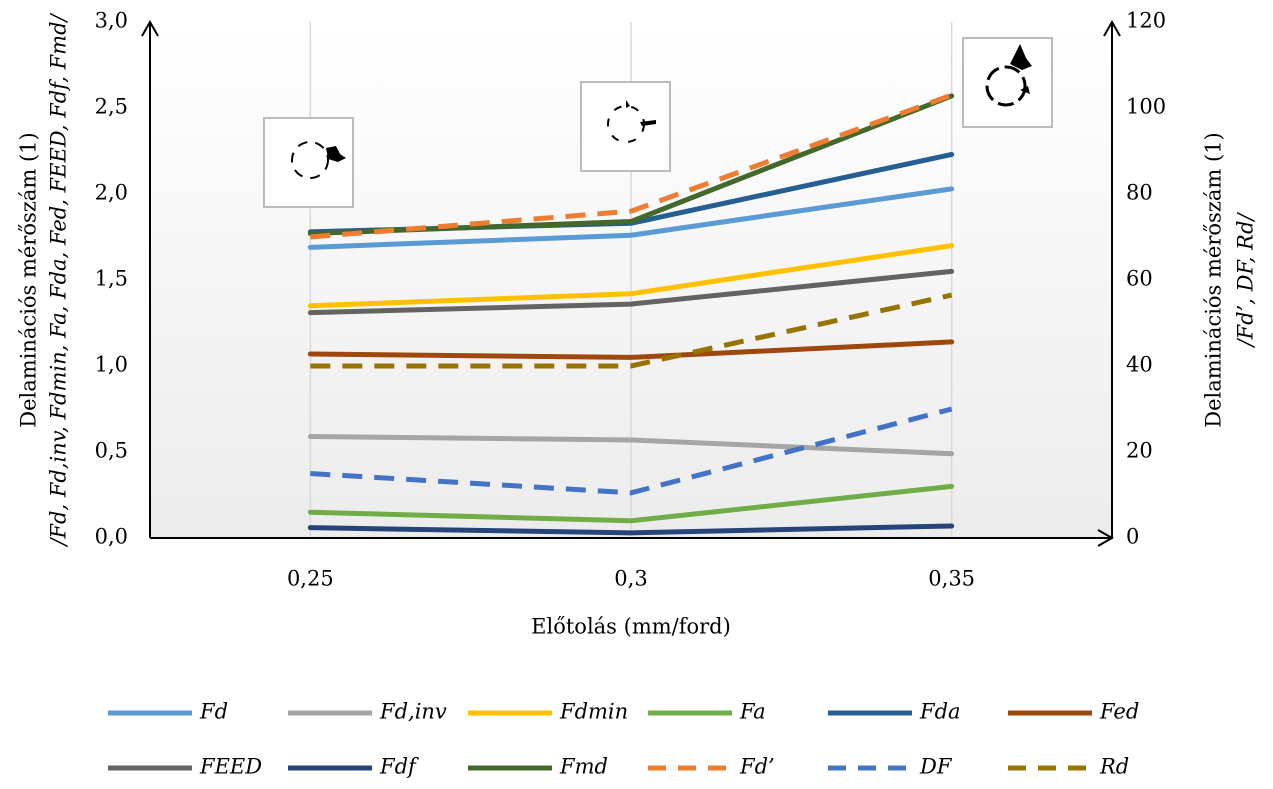  Describe the element at coordinates (1139, 193) in the screenshot. I see `y2-tick-label: 80` at that location.